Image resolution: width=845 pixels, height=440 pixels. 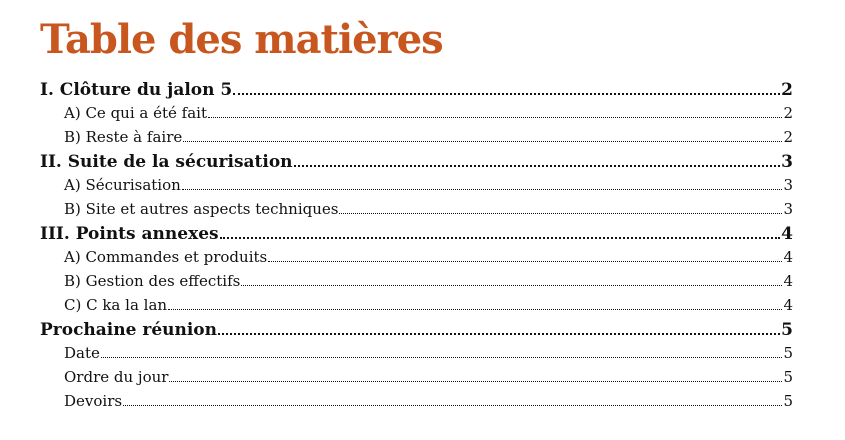 I want to click on toc-entry-section: Prochaine réunion 5, so click(x=416, y=332).